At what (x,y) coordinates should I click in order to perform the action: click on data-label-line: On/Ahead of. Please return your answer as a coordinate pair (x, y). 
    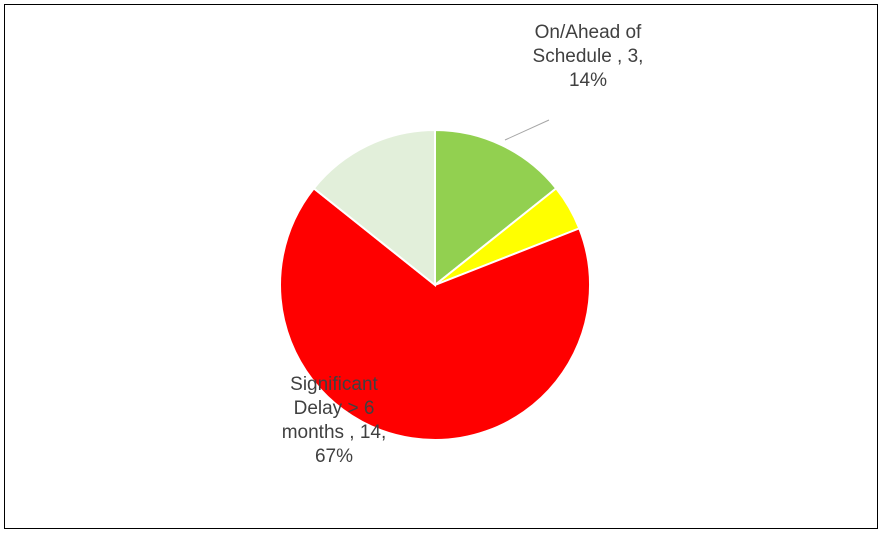
    Looking at the image, I should click on (588, 32).